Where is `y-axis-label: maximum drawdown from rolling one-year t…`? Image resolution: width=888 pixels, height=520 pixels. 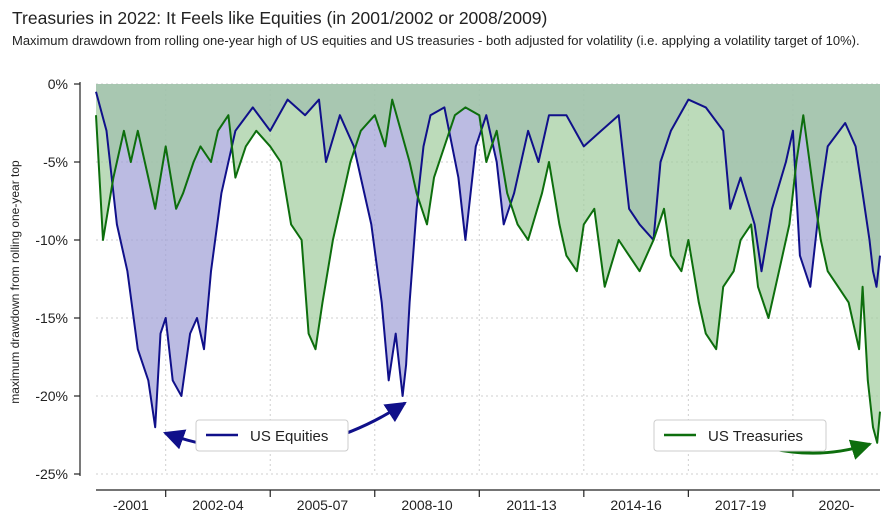 y-axis-label: maximum drawdown from rolling one-year t… is located at coordinates (15, 282).